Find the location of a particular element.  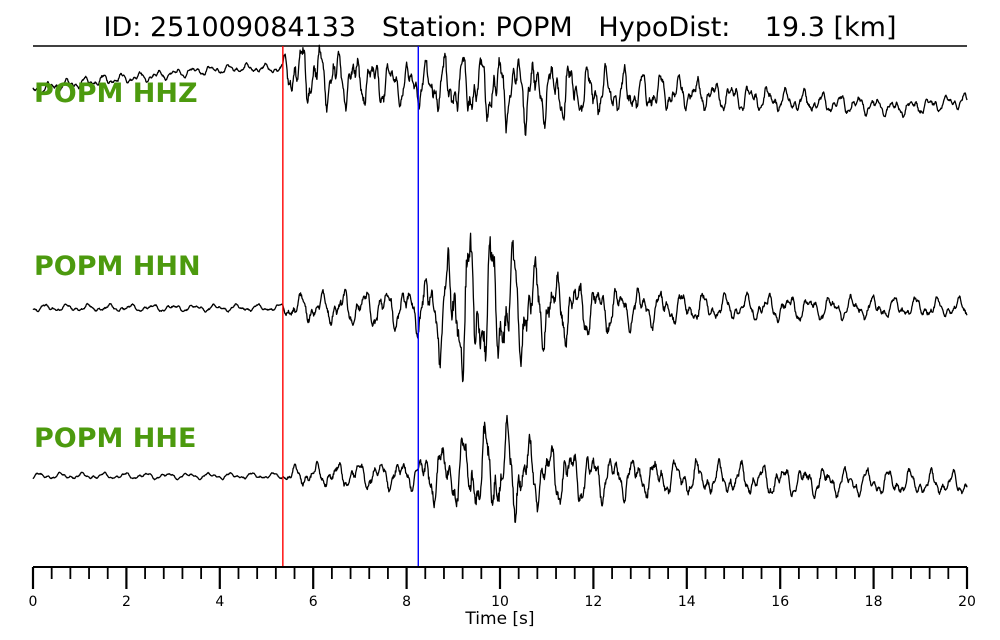

pick-lines is located at coordinates (350, 306).